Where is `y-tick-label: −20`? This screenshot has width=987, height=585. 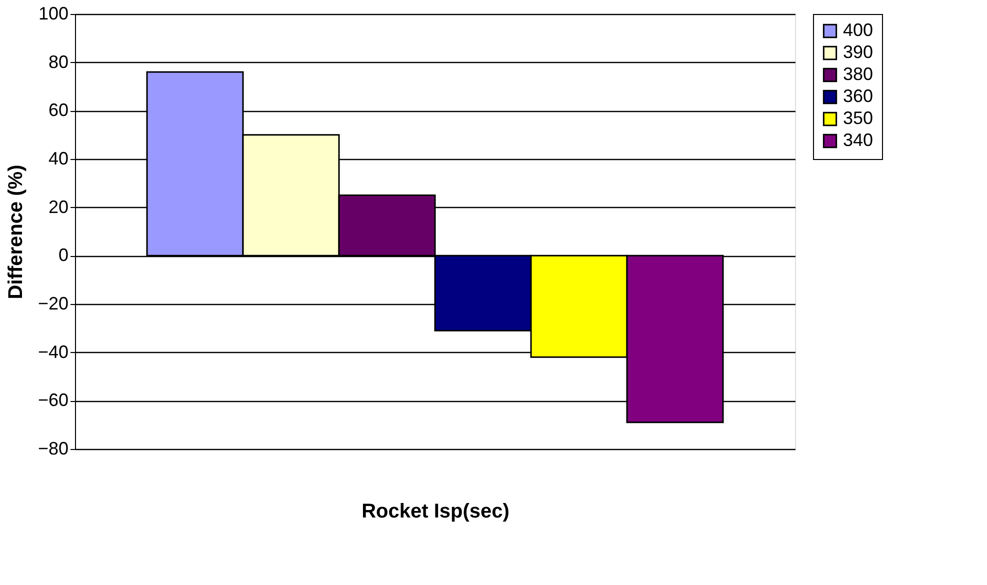 y-tick-label: −20 is located at coordinates (53, 304).